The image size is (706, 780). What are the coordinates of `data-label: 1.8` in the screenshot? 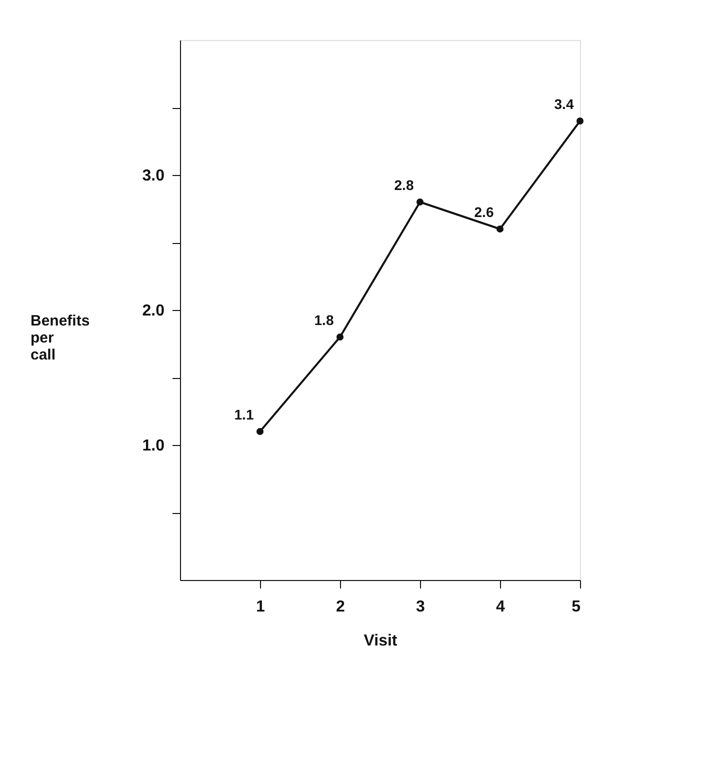 It's located at (324, 320).